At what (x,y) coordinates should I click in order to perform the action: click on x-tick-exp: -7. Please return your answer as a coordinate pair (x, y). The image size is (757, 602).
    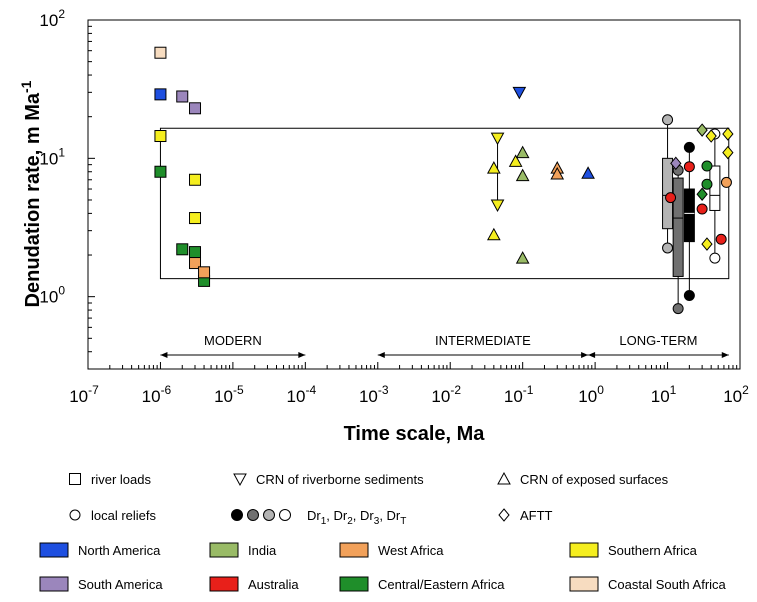
    Looking at the image, I should click on (93, 390).